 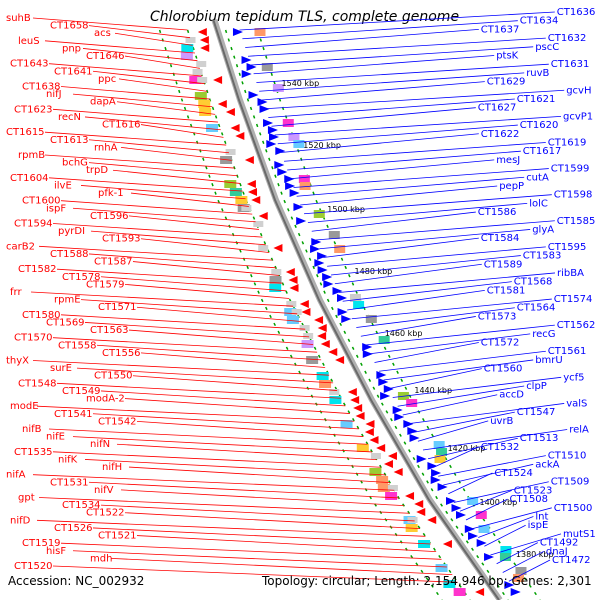 I want to click on gene-label-right: pscC, so click(x=547, y=47).